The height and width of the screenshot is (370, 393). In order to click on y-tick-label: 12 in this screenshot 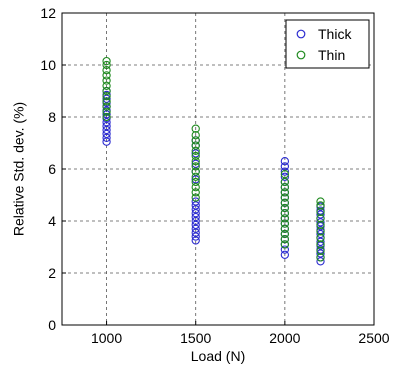, I will do `click(48, 13)`.